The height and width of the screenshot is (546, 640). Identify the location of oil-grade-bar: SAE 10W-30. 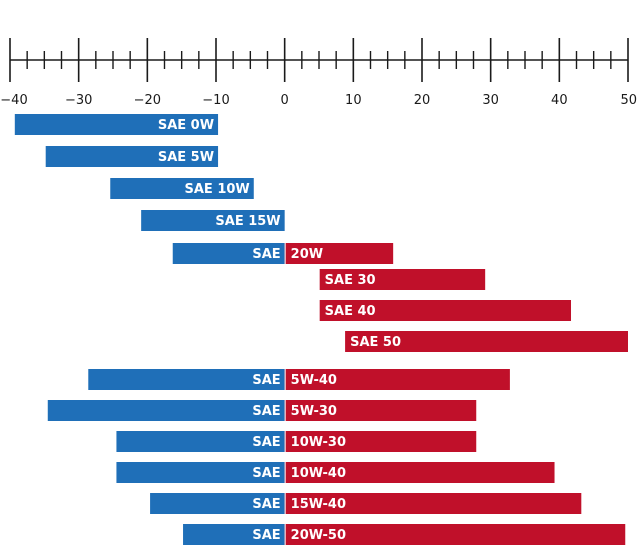
(296, 441).